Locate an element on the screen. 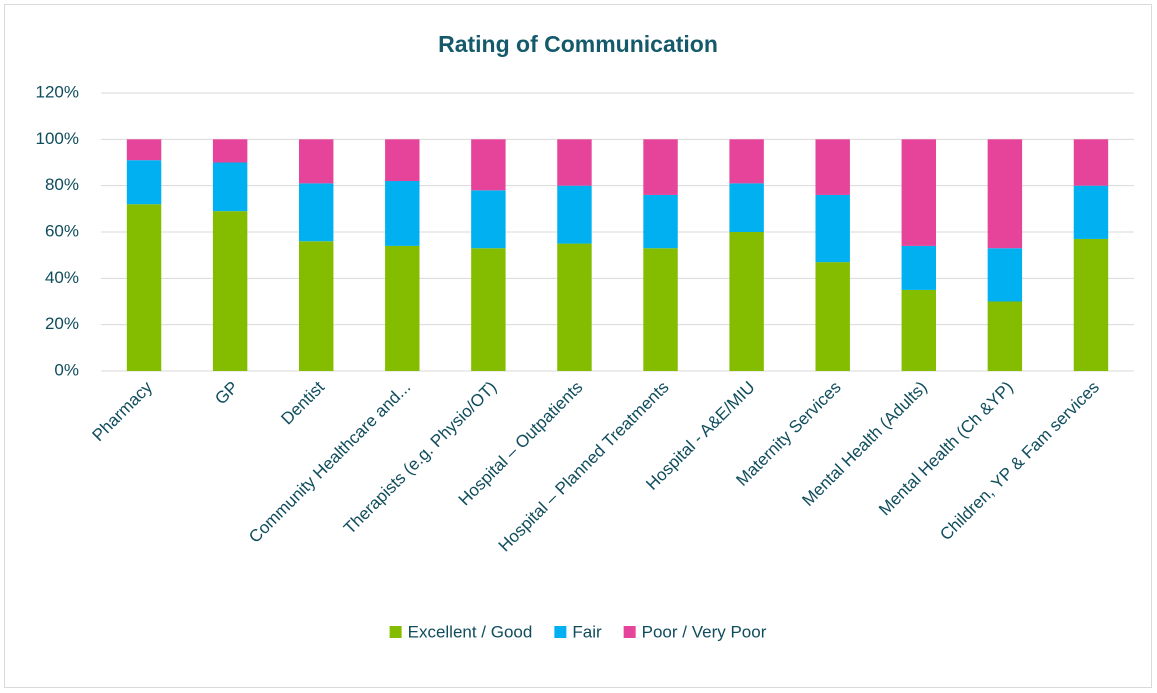  y-tick-label: 100% is located at coordinates (57, 138).